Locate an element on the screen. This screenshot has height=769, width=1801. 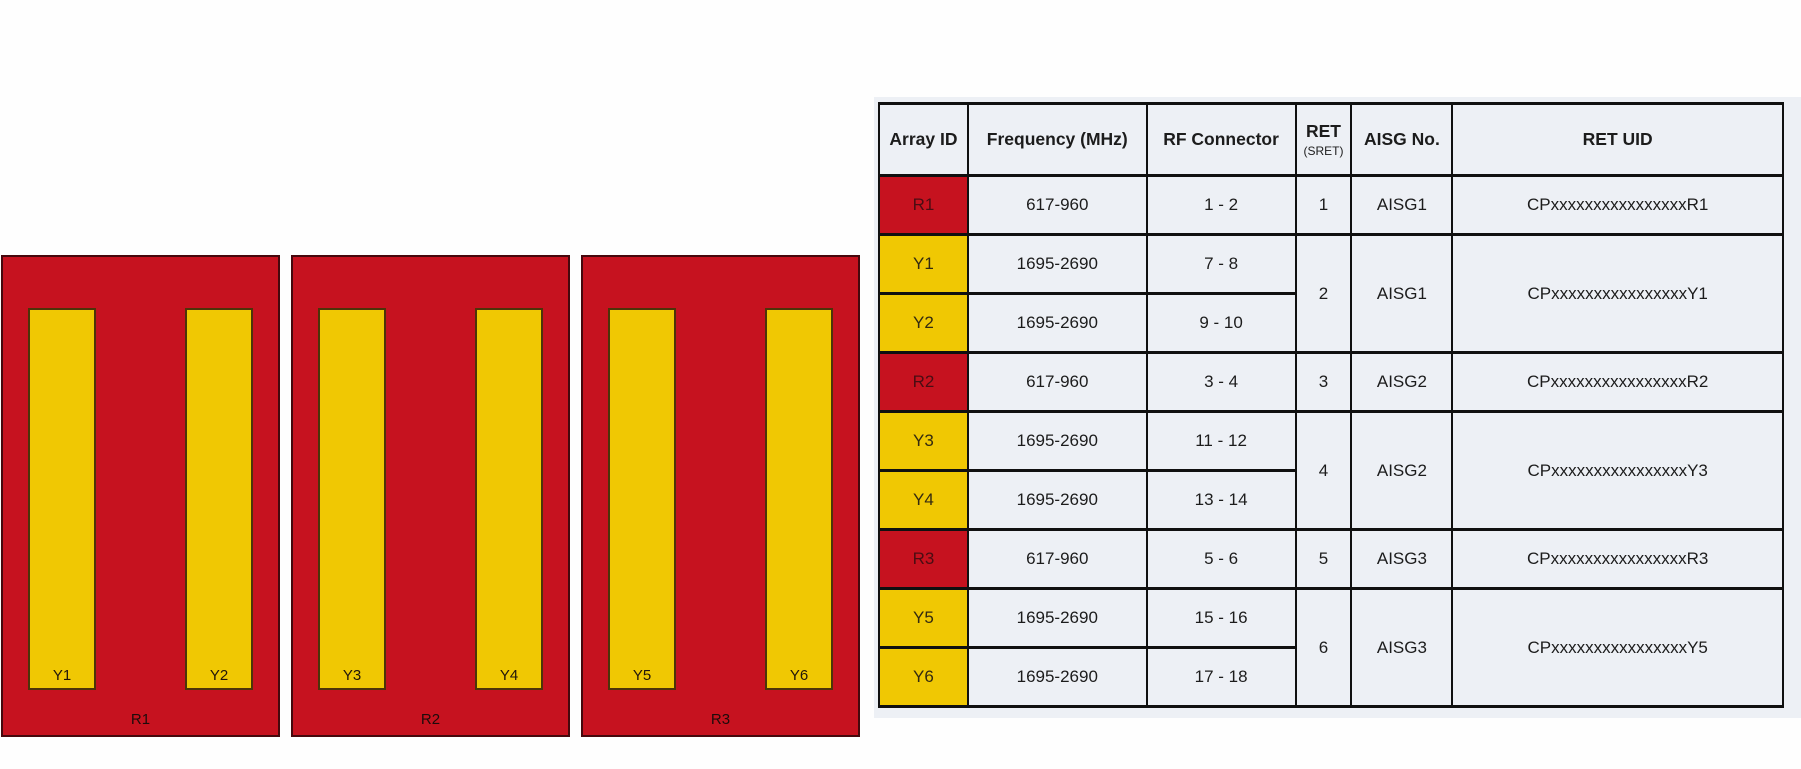
col-header-ret-uid: RET UID is located at coordinates (1617, 139).